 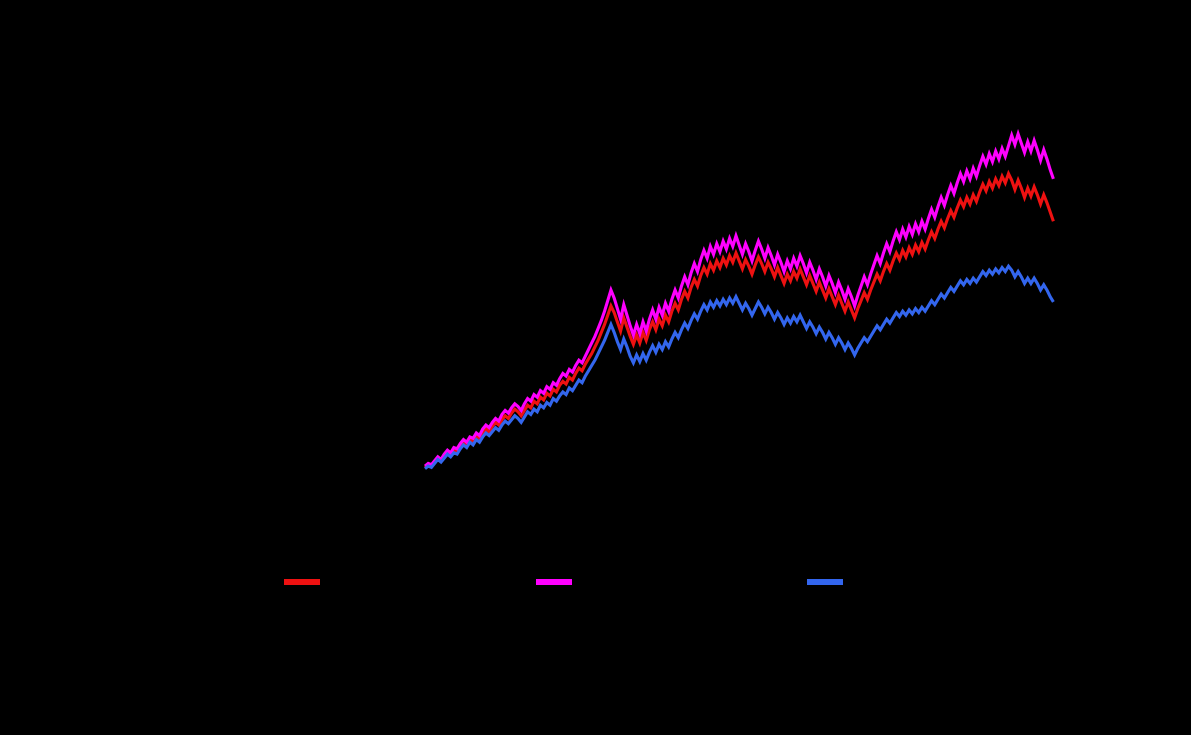 What do you see at coordinates (391, 469) in the screenshot?
I see `y-tick-label: 0.0` at bounding box center [391, 469].